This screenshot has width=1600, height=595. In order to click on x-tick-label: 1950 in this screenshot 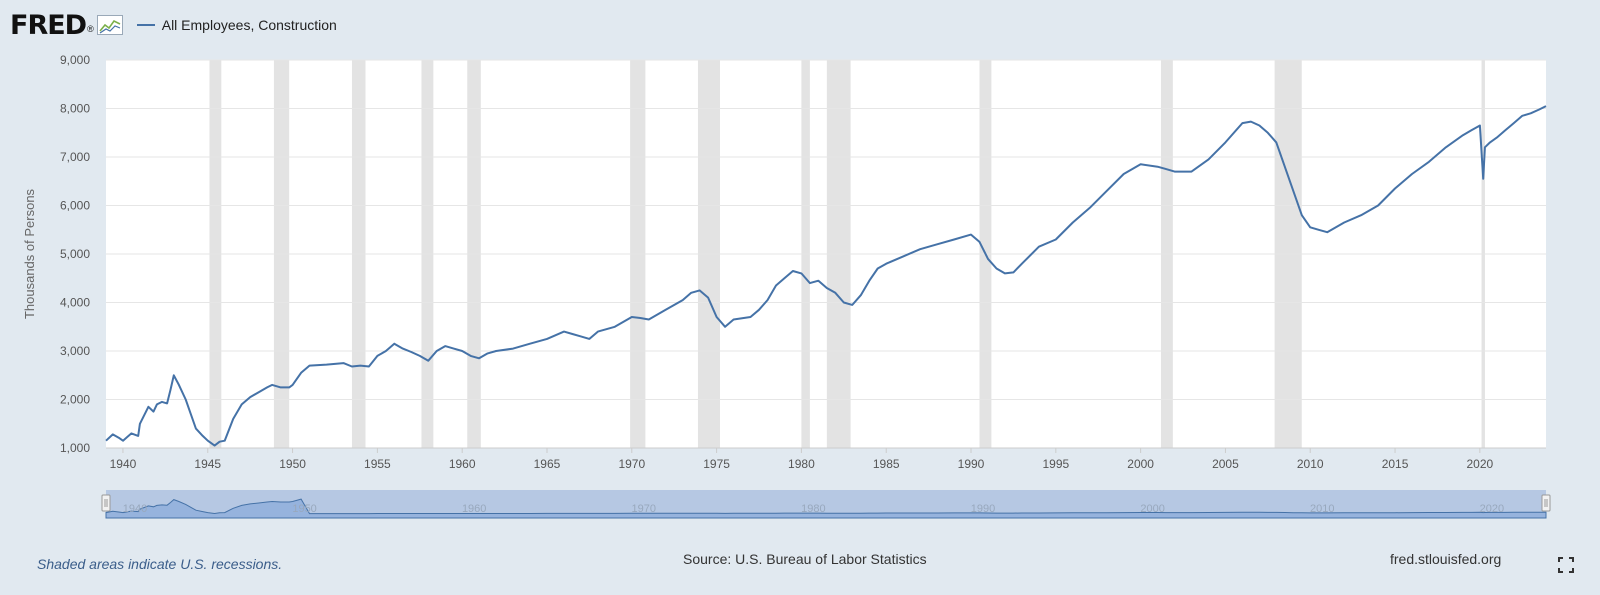, I will do `click(292, 464)`.